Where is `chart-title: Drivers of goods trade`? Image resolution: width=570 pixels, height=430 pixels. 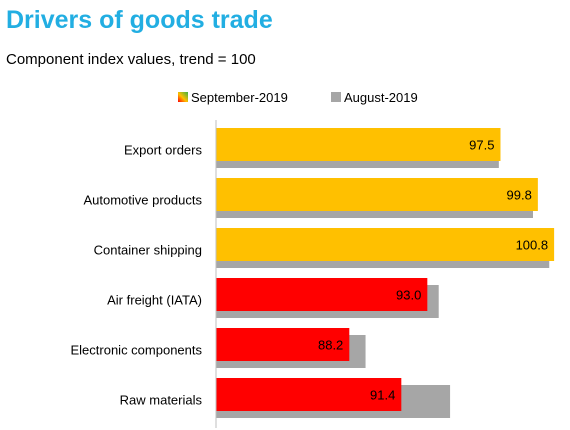 chart-title: Drivers of goods trade is located at coordinates (139, 20).